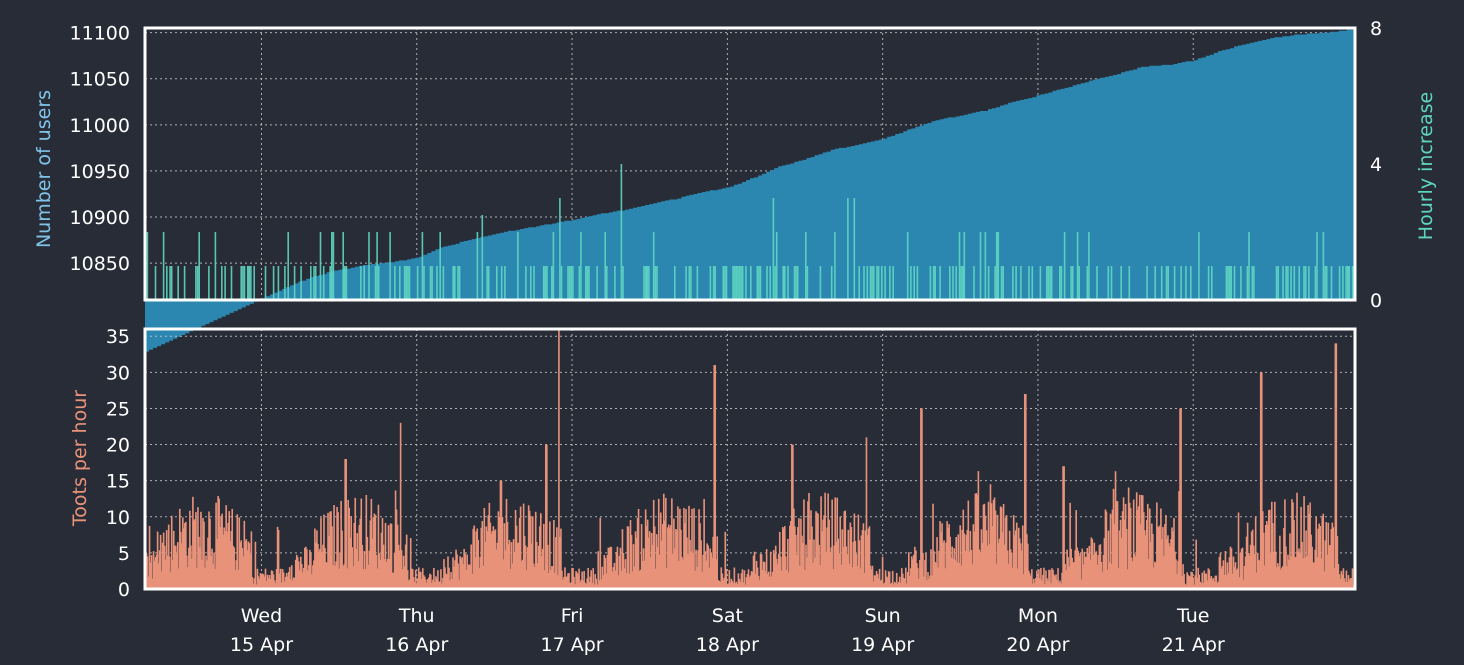 This screenshot has width=1464, height=665. I want to click on date-tick-date: 16 Apr, so click(416, 645).